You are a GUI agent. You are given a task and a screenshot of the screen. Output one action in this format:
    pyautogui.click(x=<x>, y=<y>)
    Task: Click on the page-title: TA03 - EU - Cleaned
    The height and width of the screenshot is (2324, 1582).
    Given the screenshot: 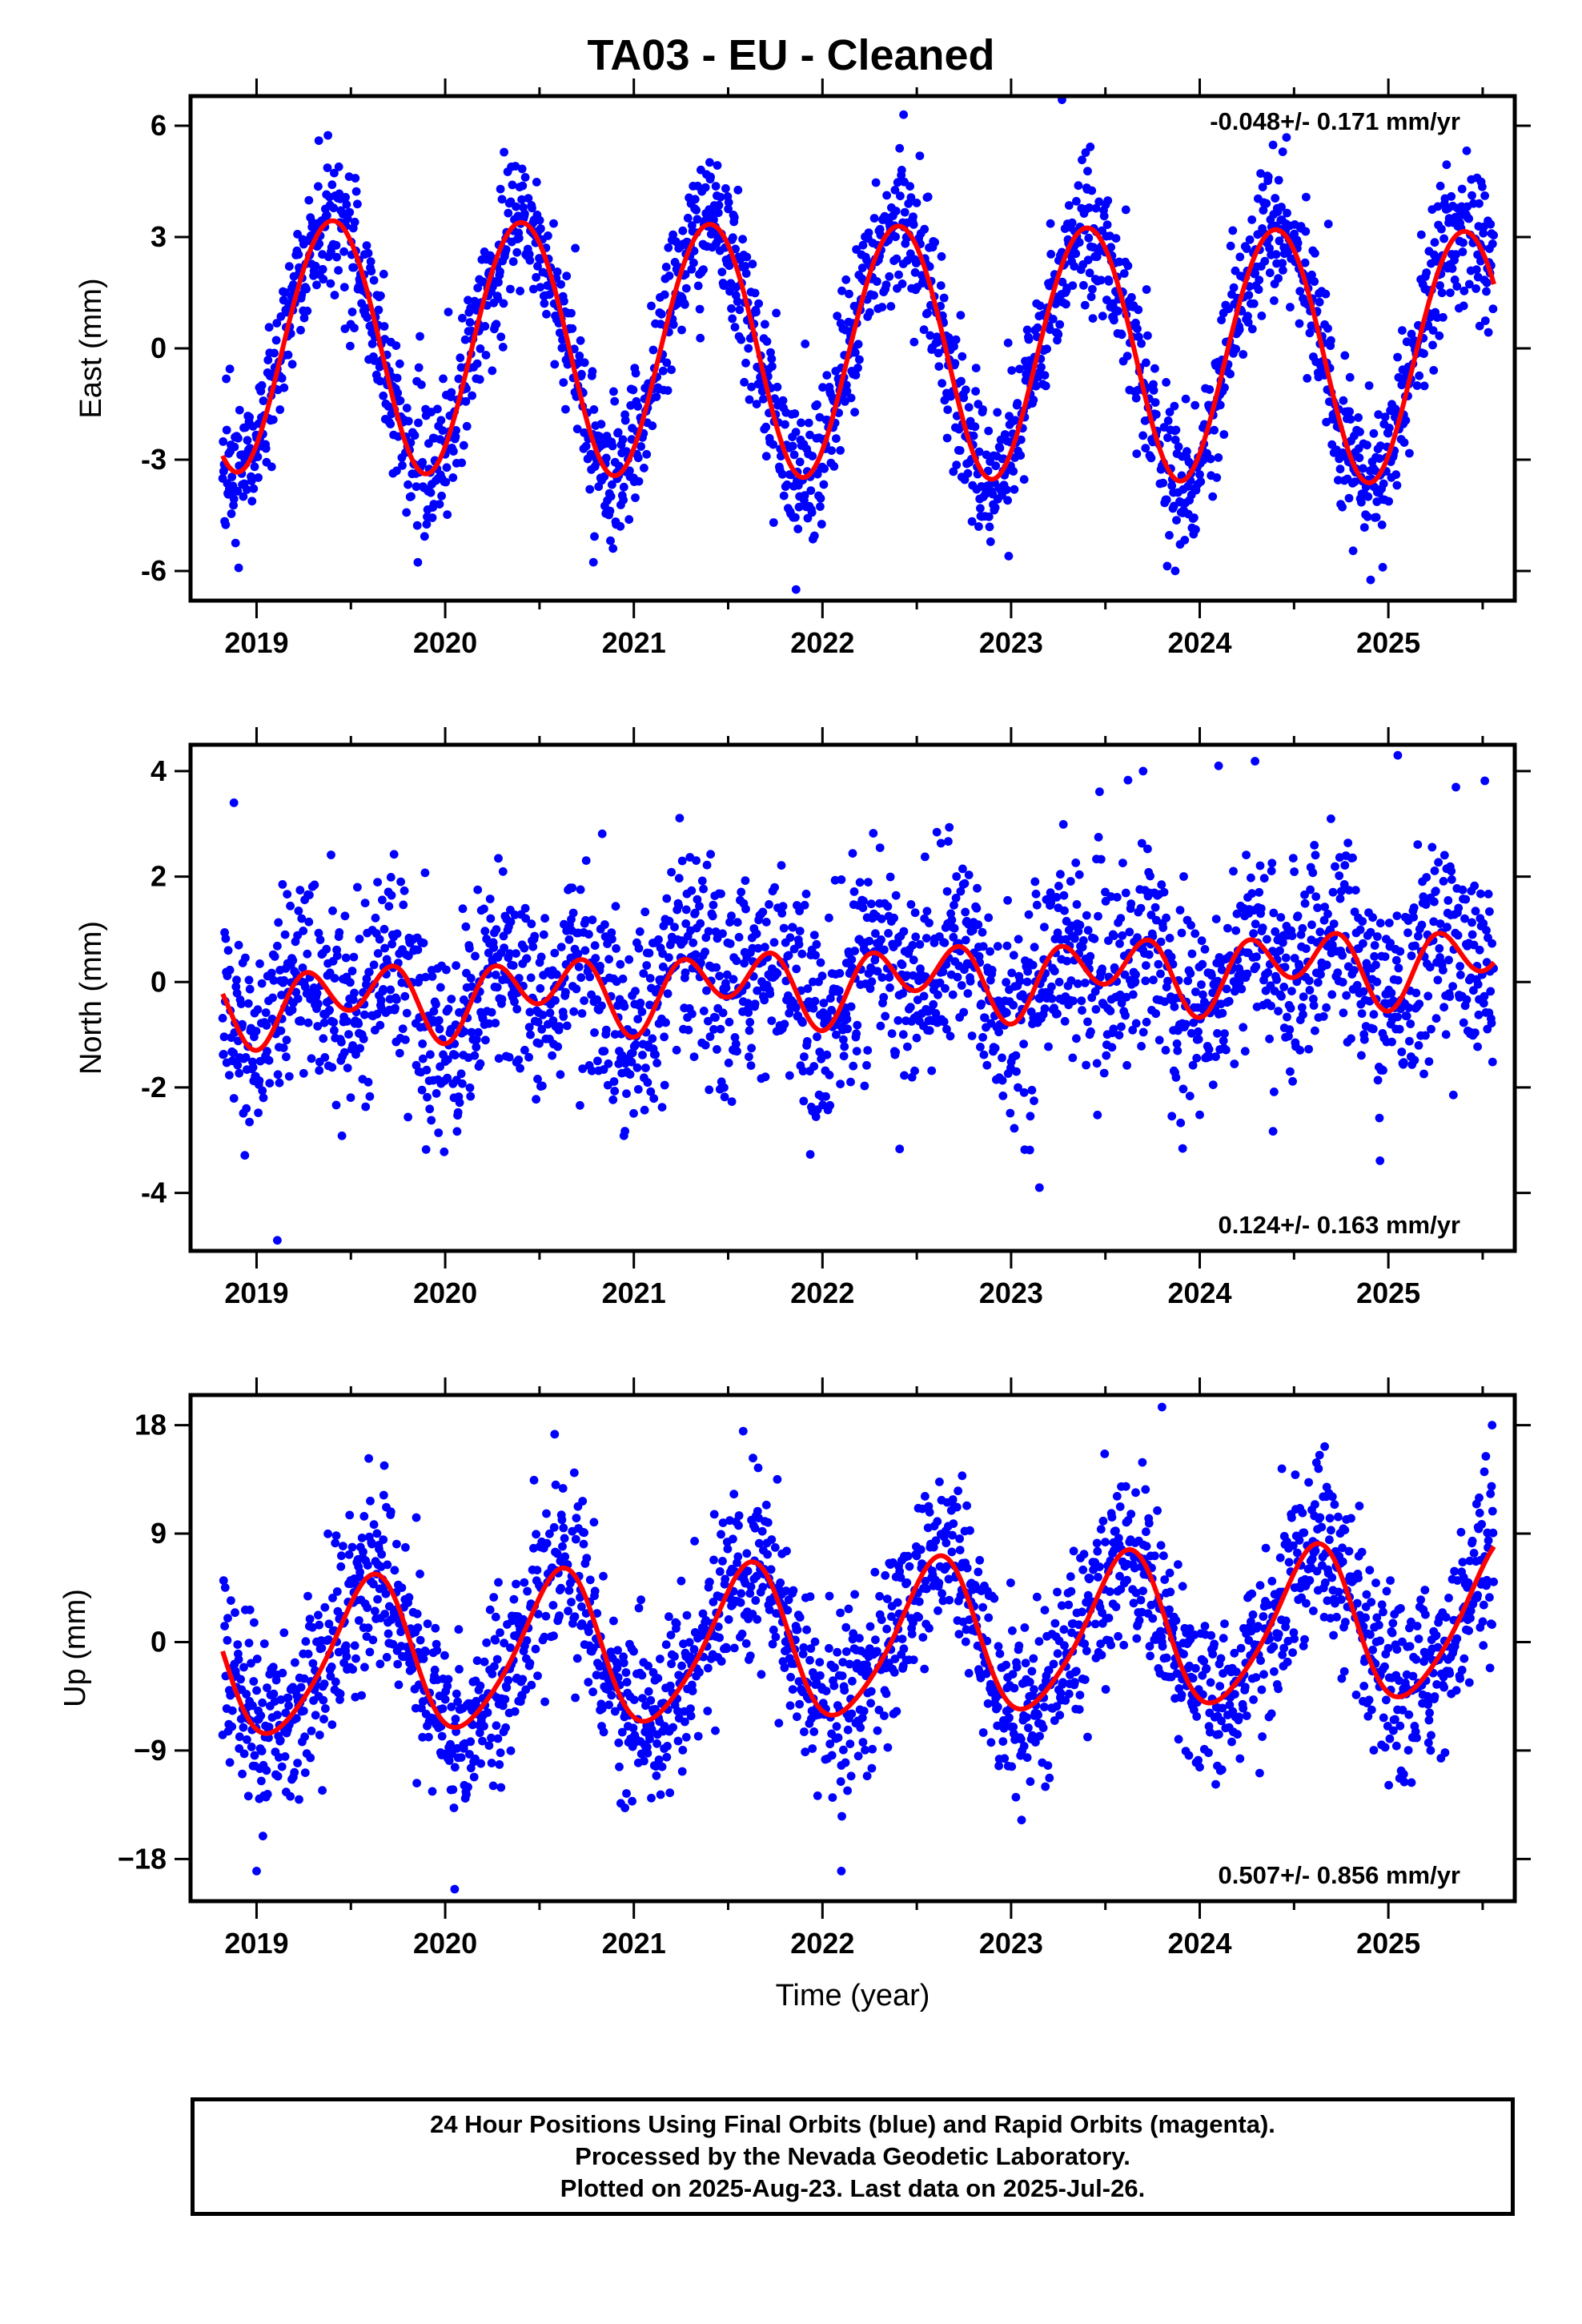 What is the action you would take?
    pyautogui.click(x=791, y=55)
    